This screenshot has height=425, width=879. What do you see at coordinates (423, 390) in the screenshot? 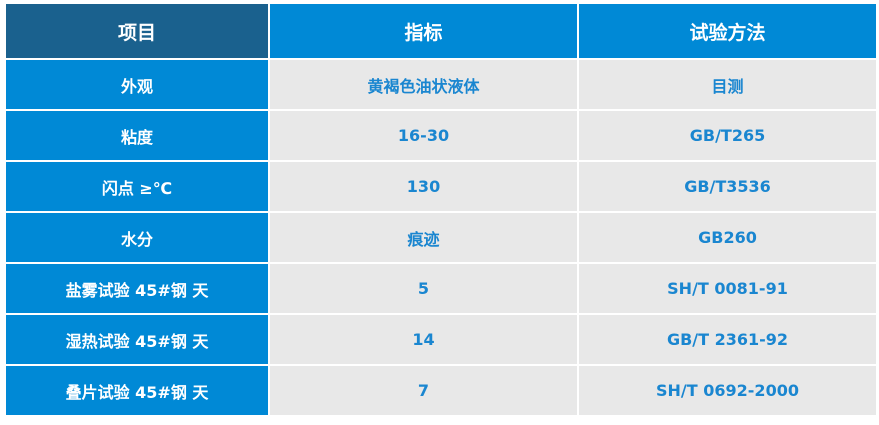
I see `cell-spec: 7` at bounding box center [423, 390].